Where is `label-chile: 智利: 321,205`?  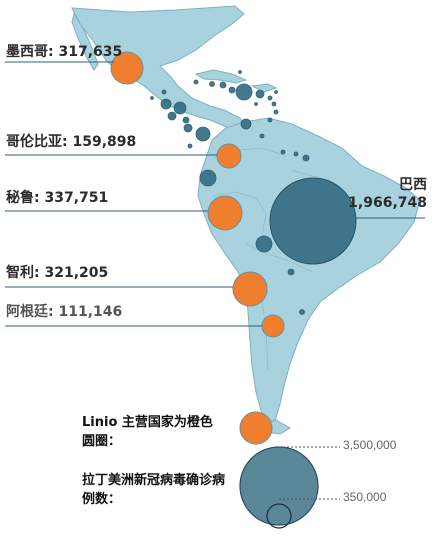
label-chile: 智利: 321,205 is located at coordinates (57, 273).